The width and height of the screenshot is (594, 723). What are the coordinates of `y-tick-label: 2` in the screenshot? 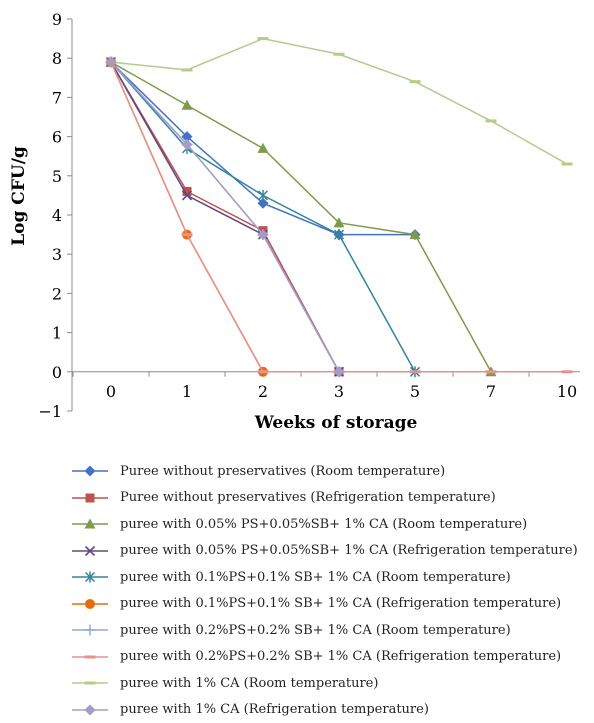 It's located at (57, 293).